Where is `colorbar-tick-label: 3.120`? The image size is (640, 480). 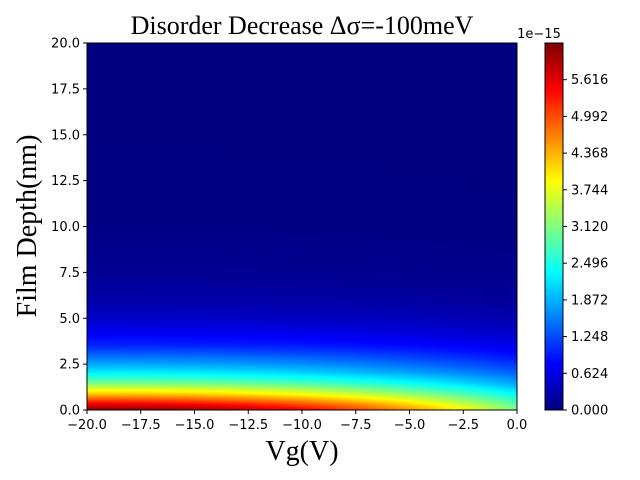
colorbar-tick-label: 3.120 is located at coordinates (589, 227).